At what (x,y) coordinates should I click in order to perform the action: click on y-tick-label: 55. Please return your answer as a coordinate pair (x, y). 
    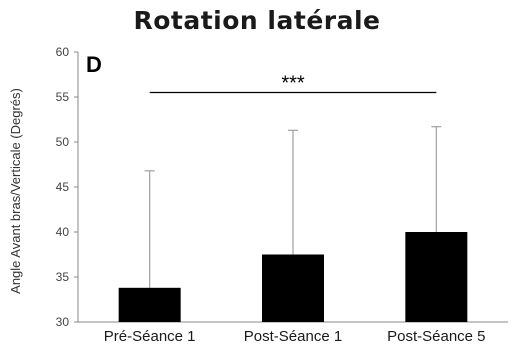
    Looking at the image, I should click on (63, 97).